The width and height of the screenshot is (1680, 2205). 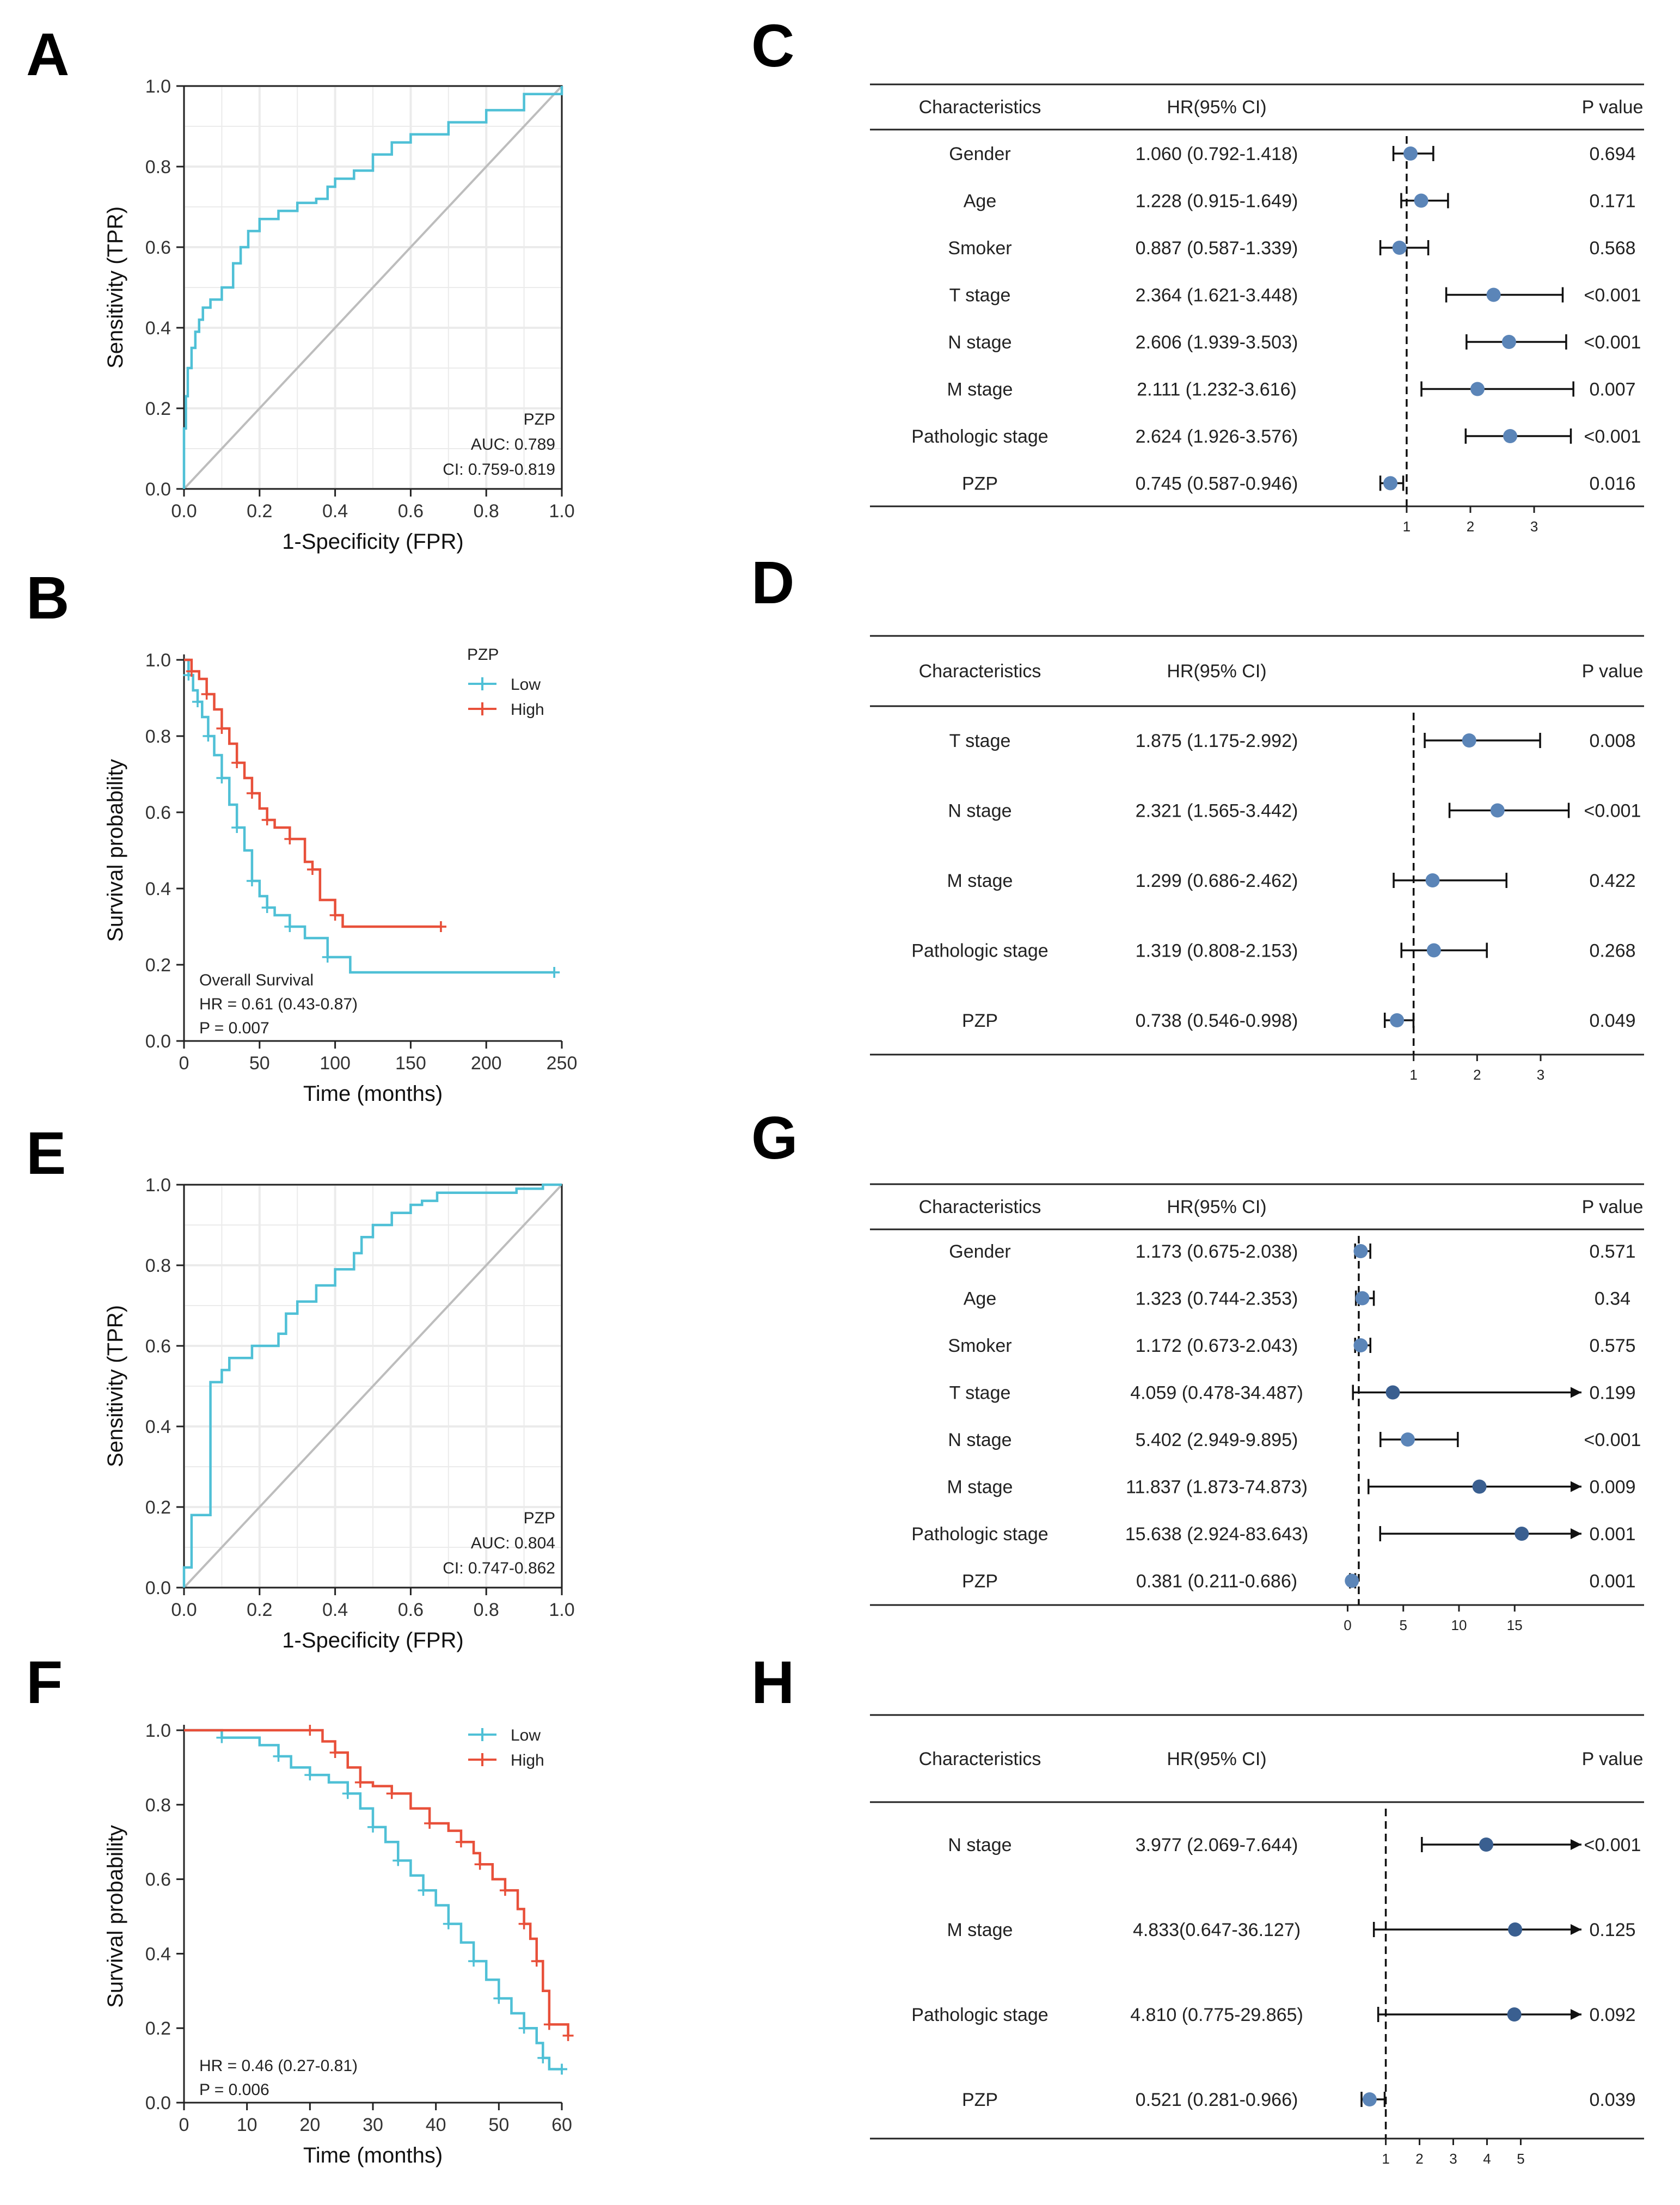 What do you see at coordinates (1515, 1625) in the screenshot?
I see `x-tick-label: 15` at bounding box center [1515, 1625].